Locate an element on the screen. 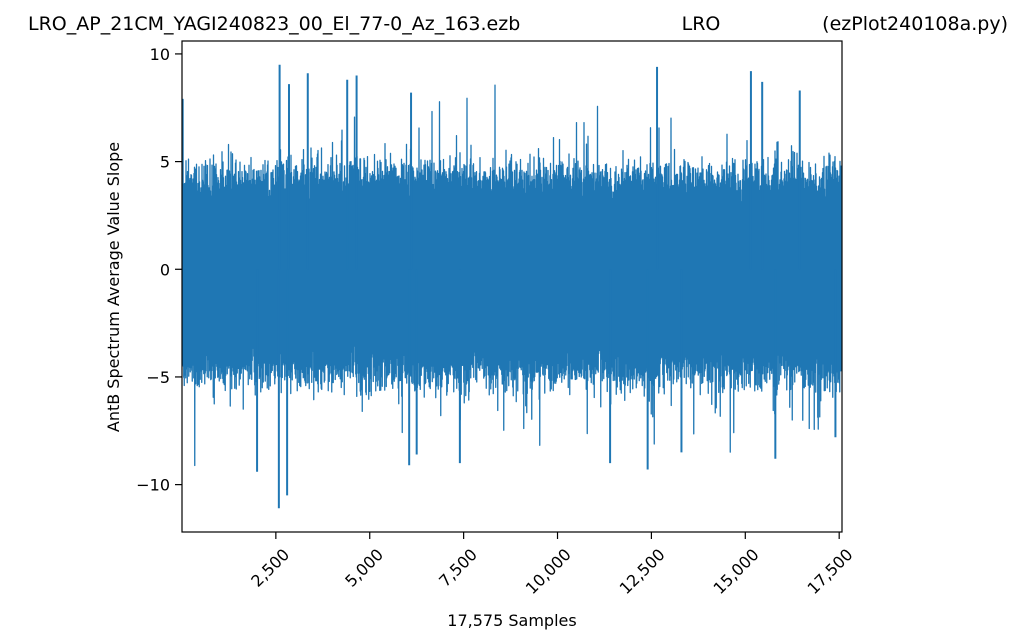  y-tick-label: −5 is located at coordinates (158, 377).